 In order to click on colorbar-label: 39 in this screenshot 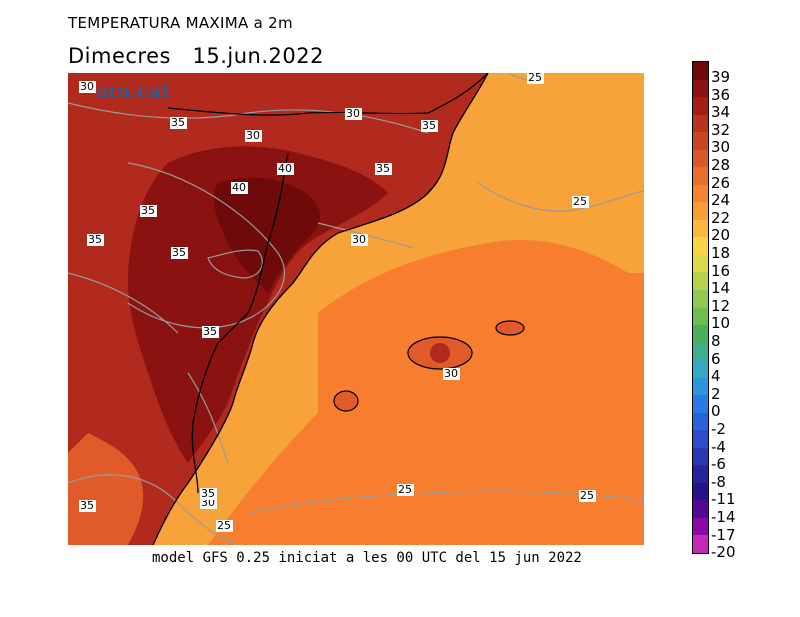, I will do `click(721, 77)`.